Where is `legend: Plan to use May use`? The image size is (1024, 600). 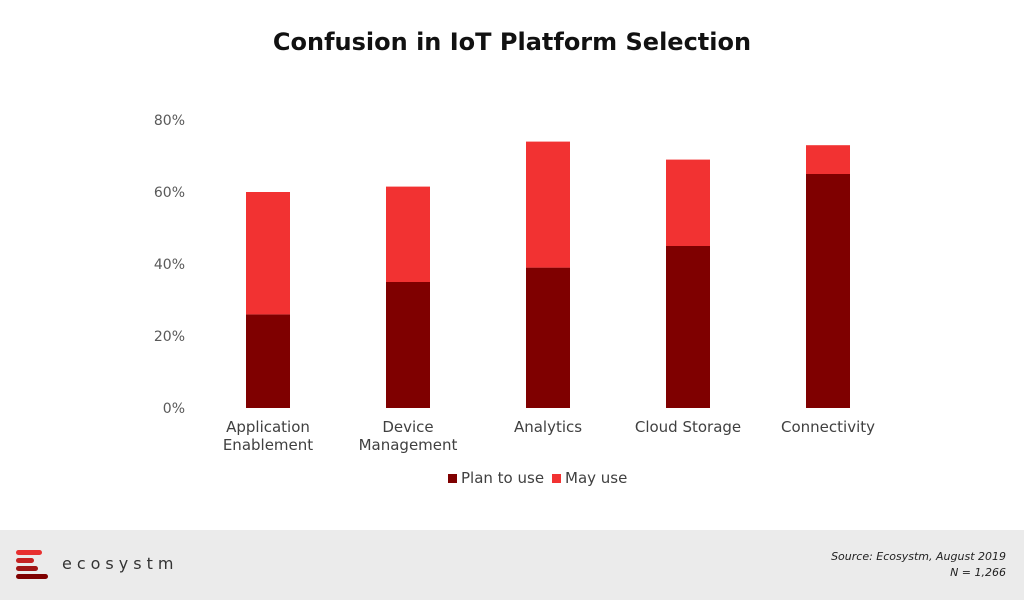 legend: Plan to use May use is located at coordinates (537, 478).